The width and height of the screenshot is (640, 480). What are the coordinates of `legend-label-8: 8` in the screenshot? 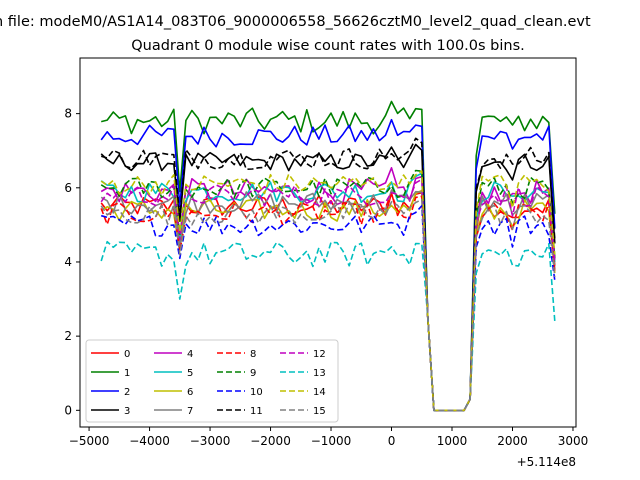 It's located at (253, 354).